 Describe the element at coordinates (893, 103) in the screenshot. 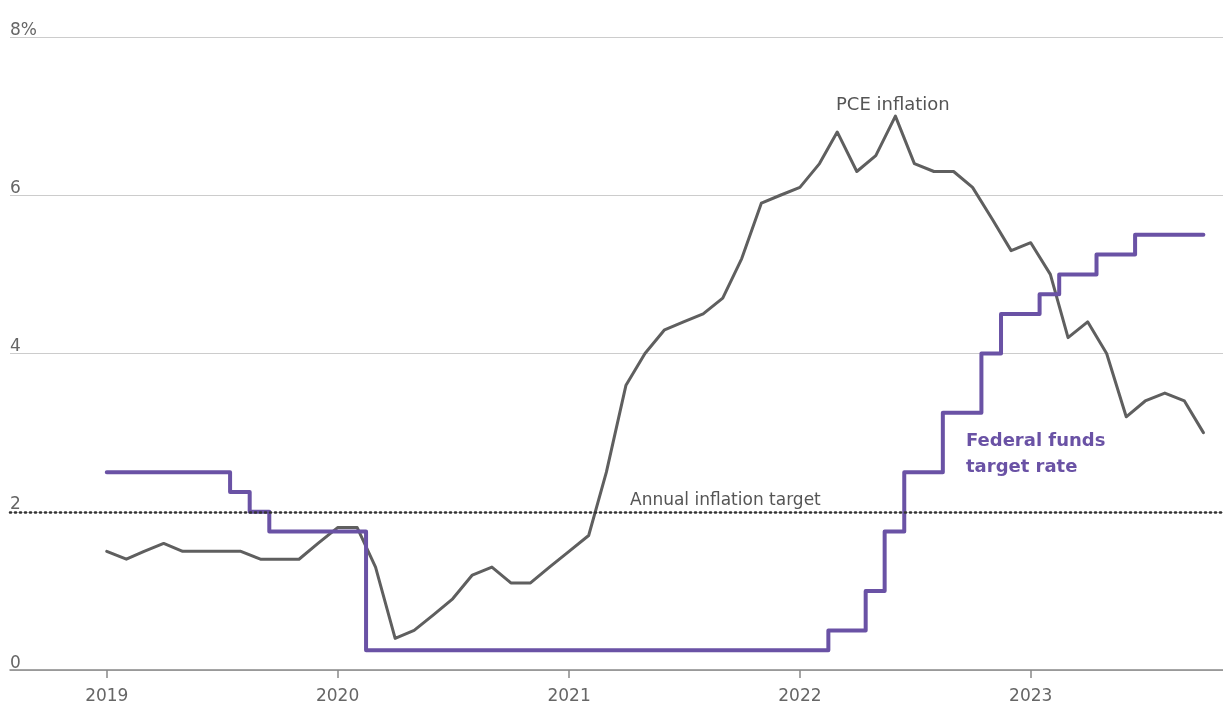

I see `series-label: PCE inflation` at that location.